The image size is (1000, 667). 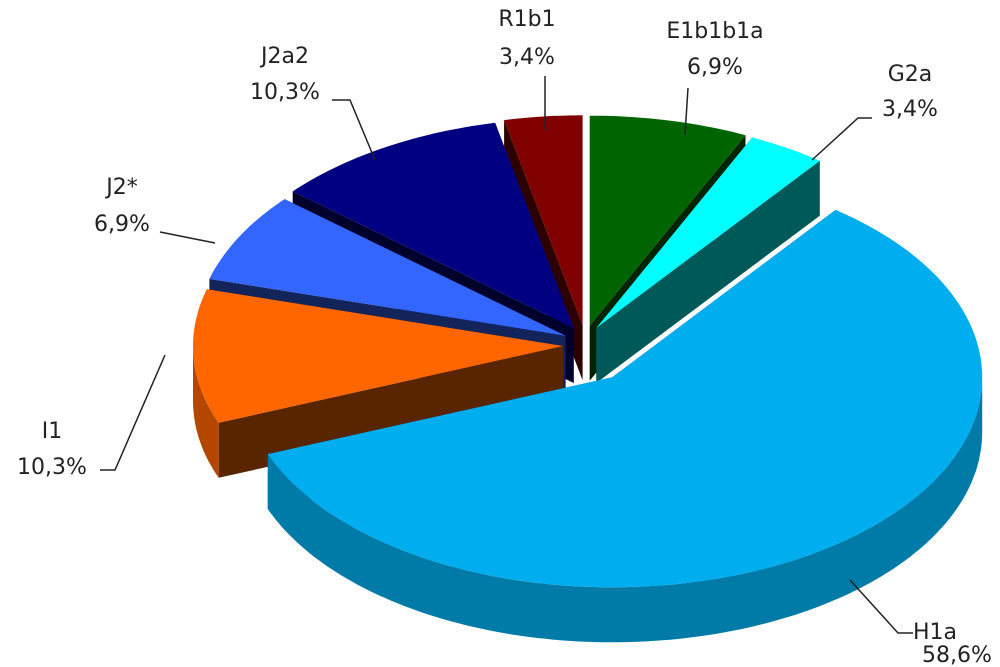 What do you see at coordinates (206, 412) in the screenshot?
I see `slice-wall` at bounding box center [206, 412].